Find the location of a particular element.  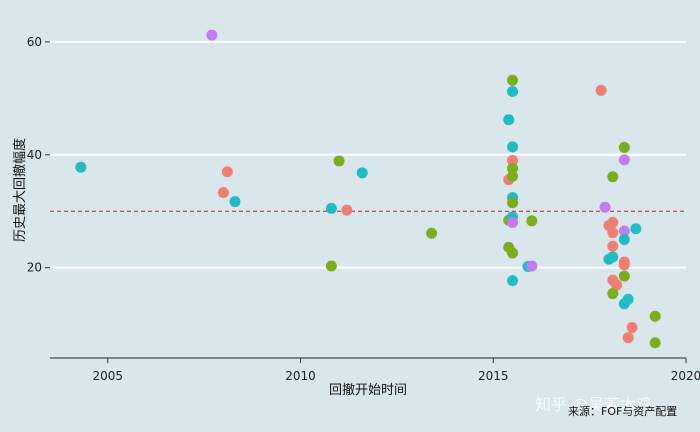

watermark-text: 知乎 @吴若木鸡 is located at coordinates (593, 404).